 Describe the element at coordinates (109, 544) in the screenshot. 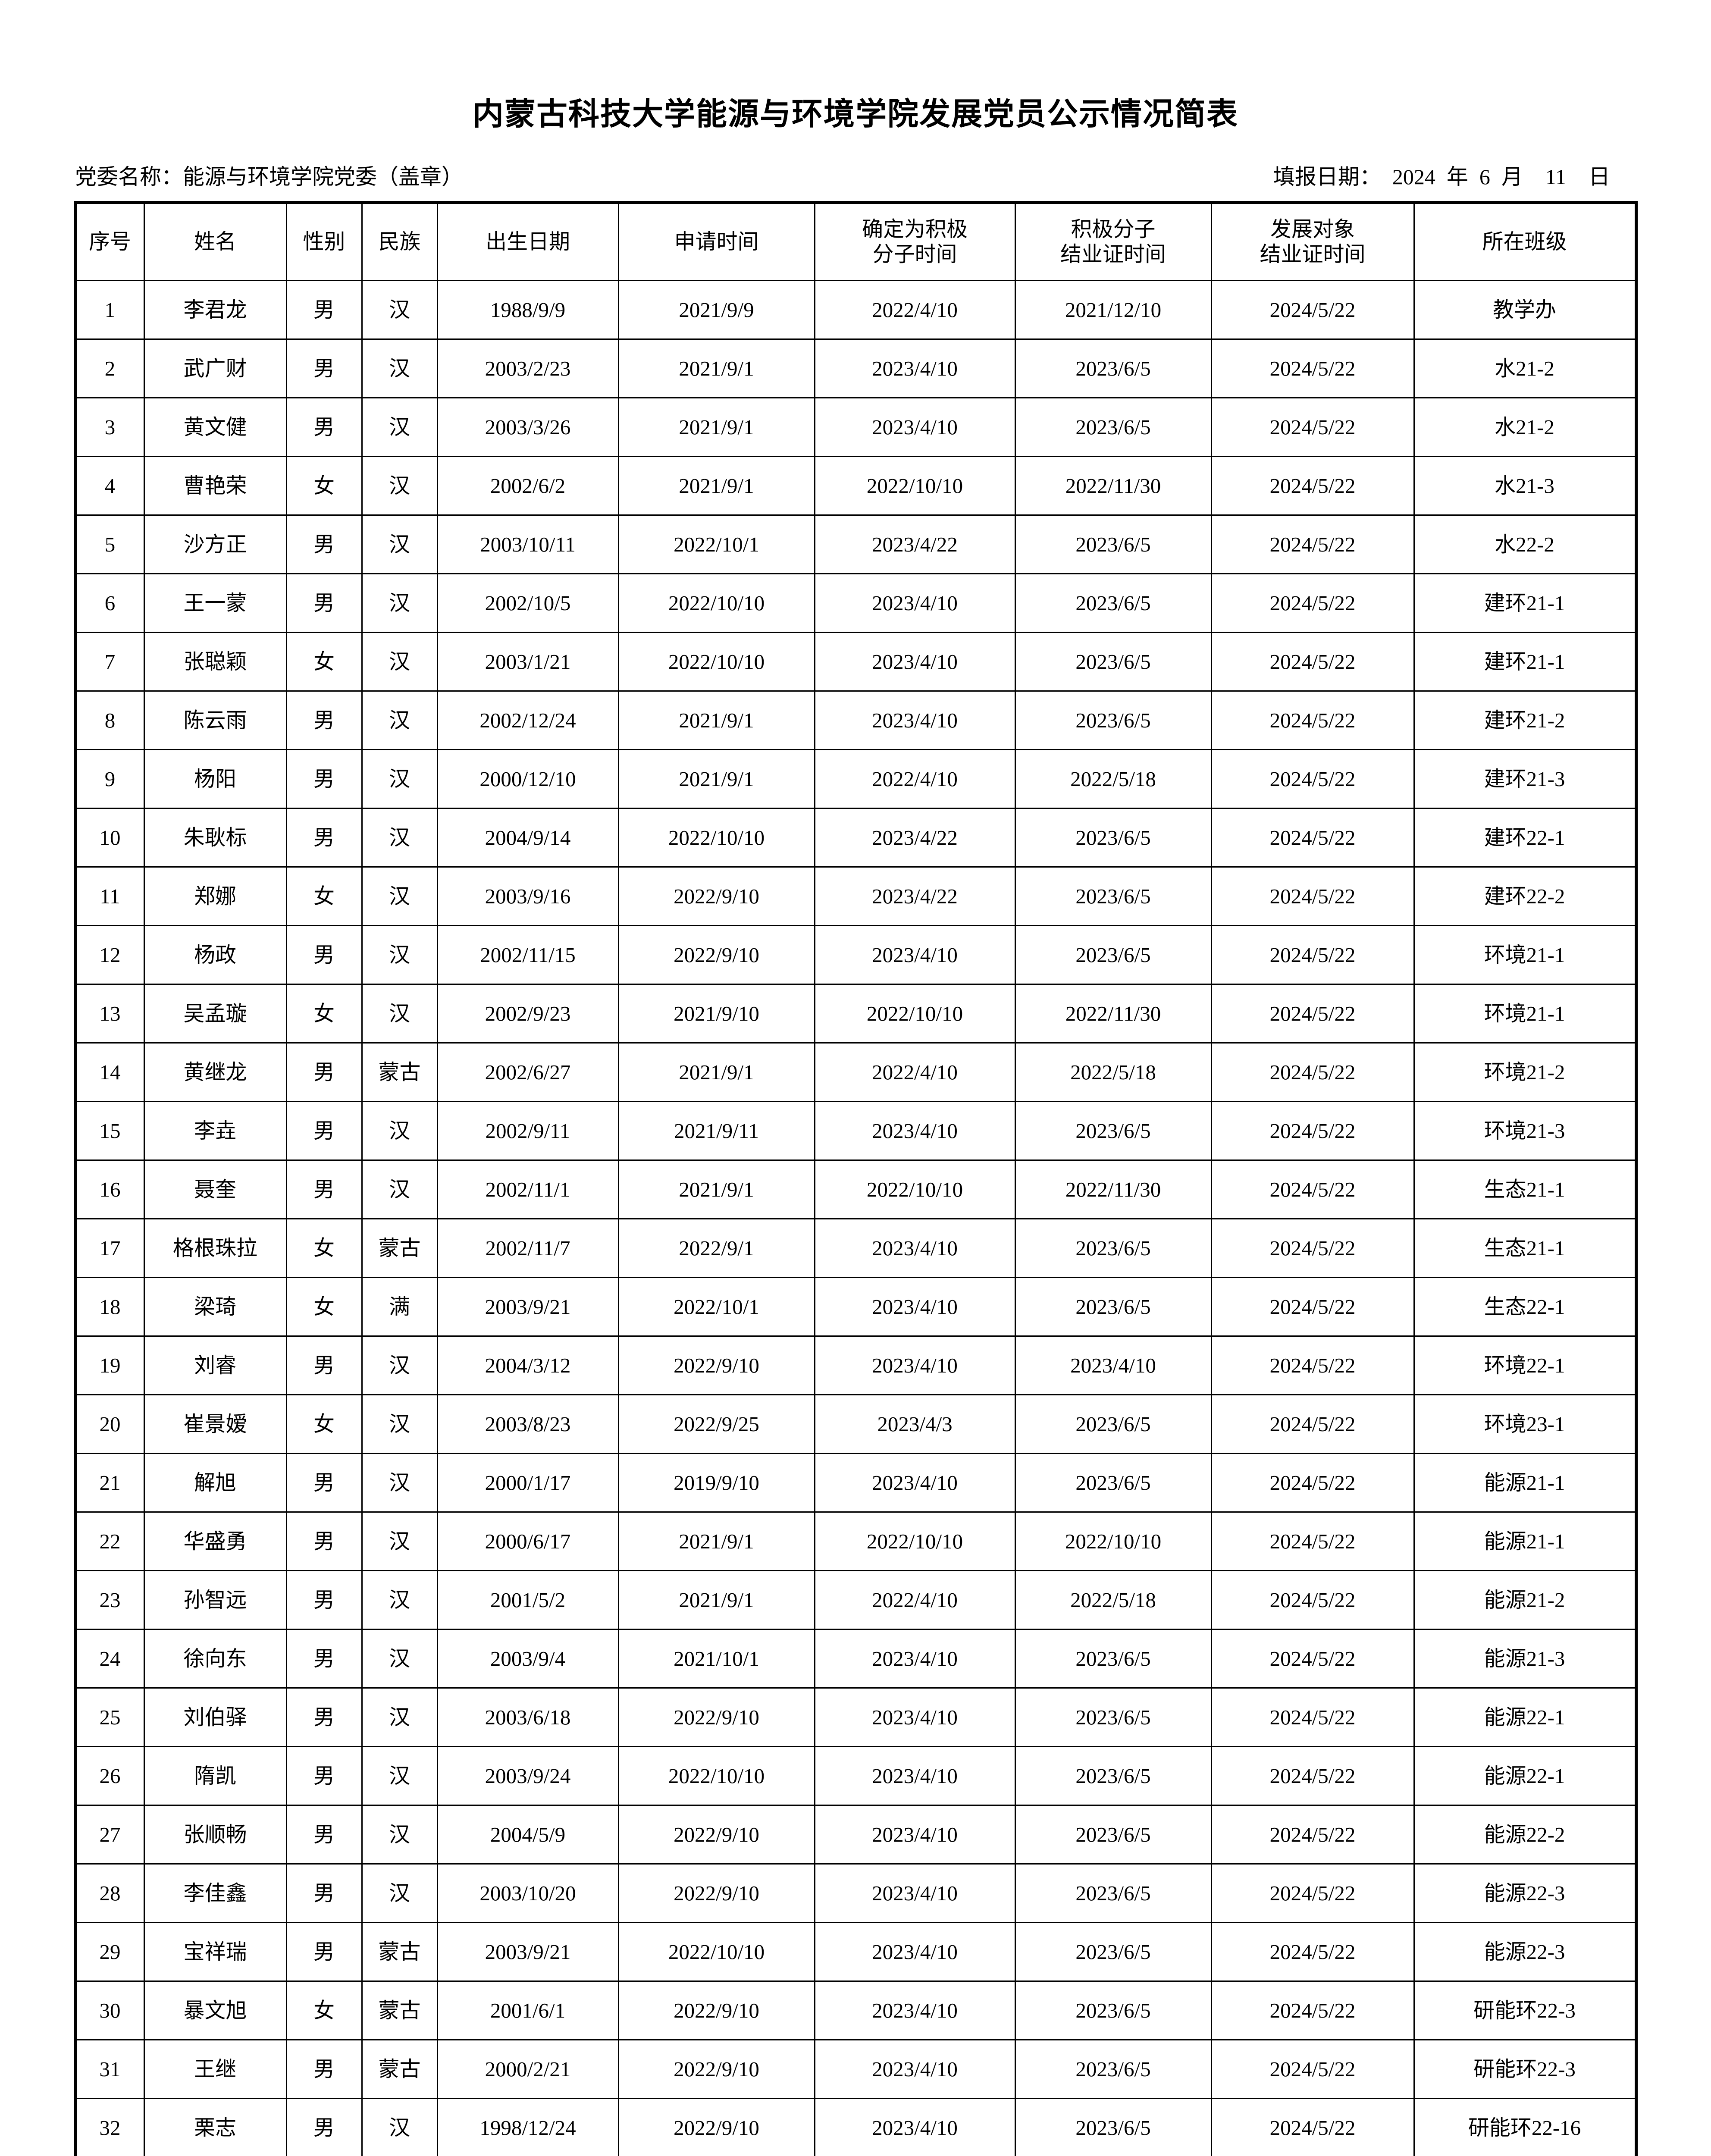

I see `cell-seq: 5` at that location.